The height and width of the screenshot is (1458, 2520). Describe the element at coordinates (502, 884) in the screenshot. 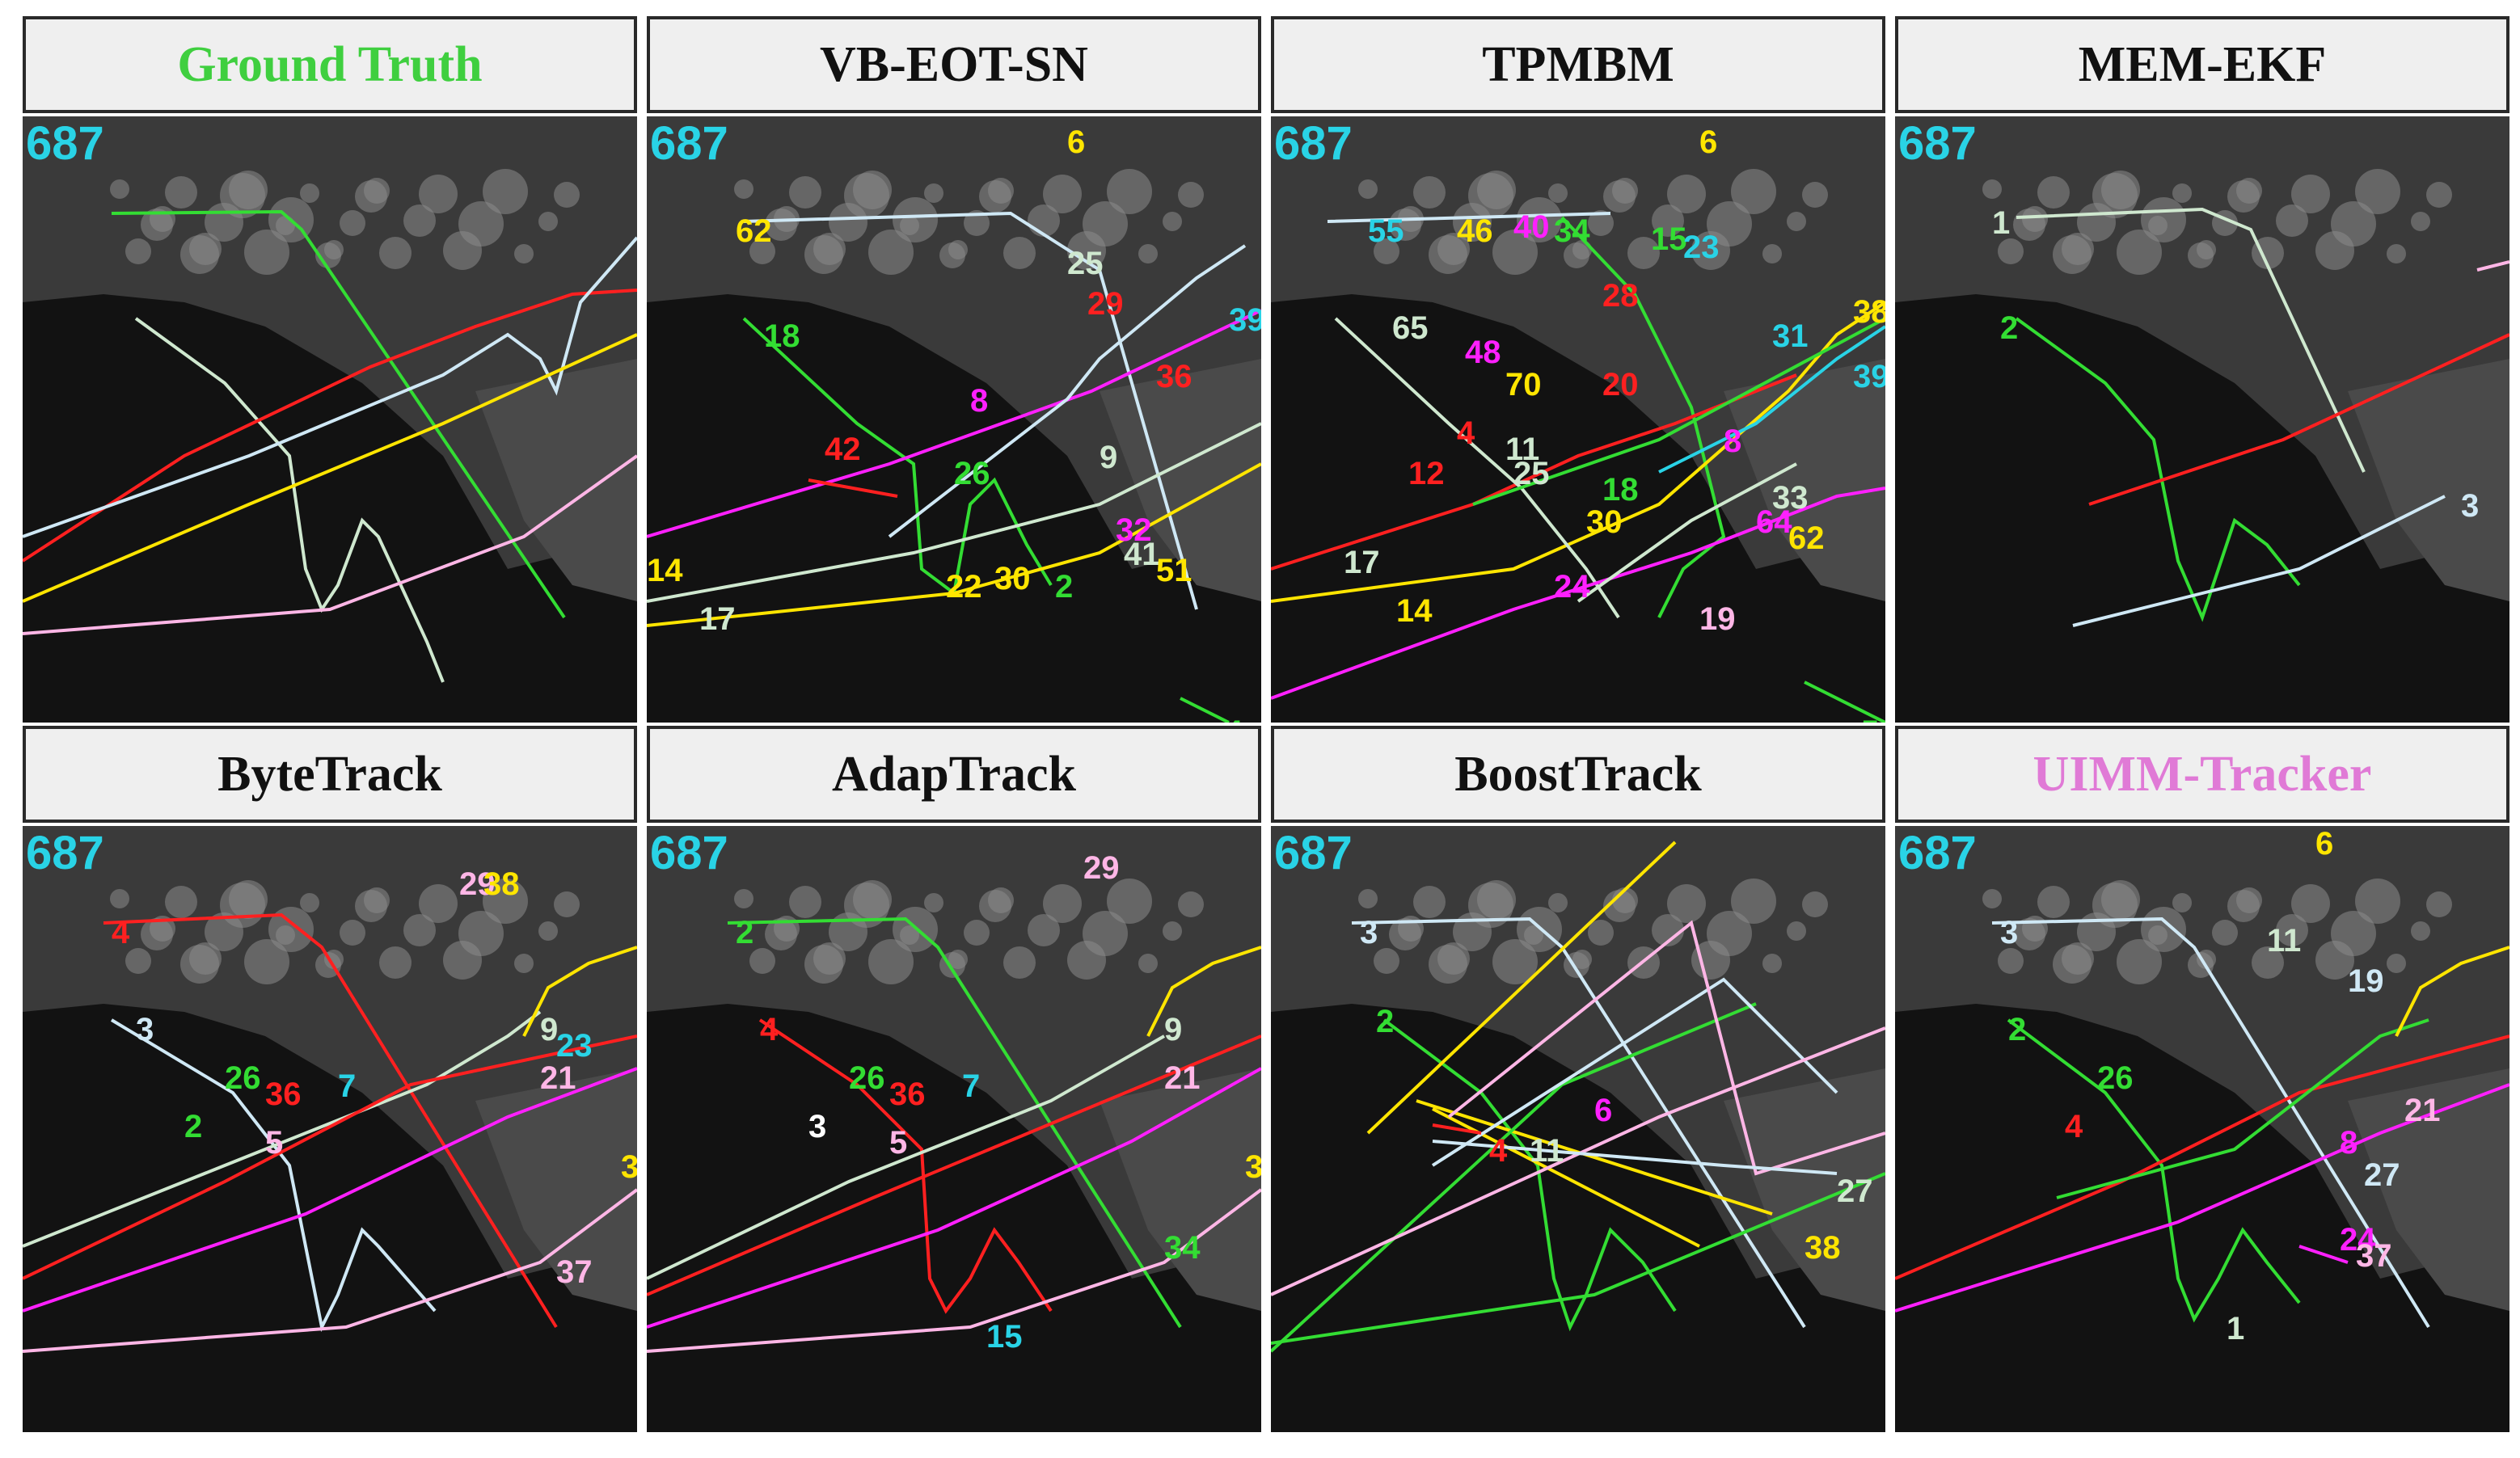

I see `track-id-label: 38` at that location.